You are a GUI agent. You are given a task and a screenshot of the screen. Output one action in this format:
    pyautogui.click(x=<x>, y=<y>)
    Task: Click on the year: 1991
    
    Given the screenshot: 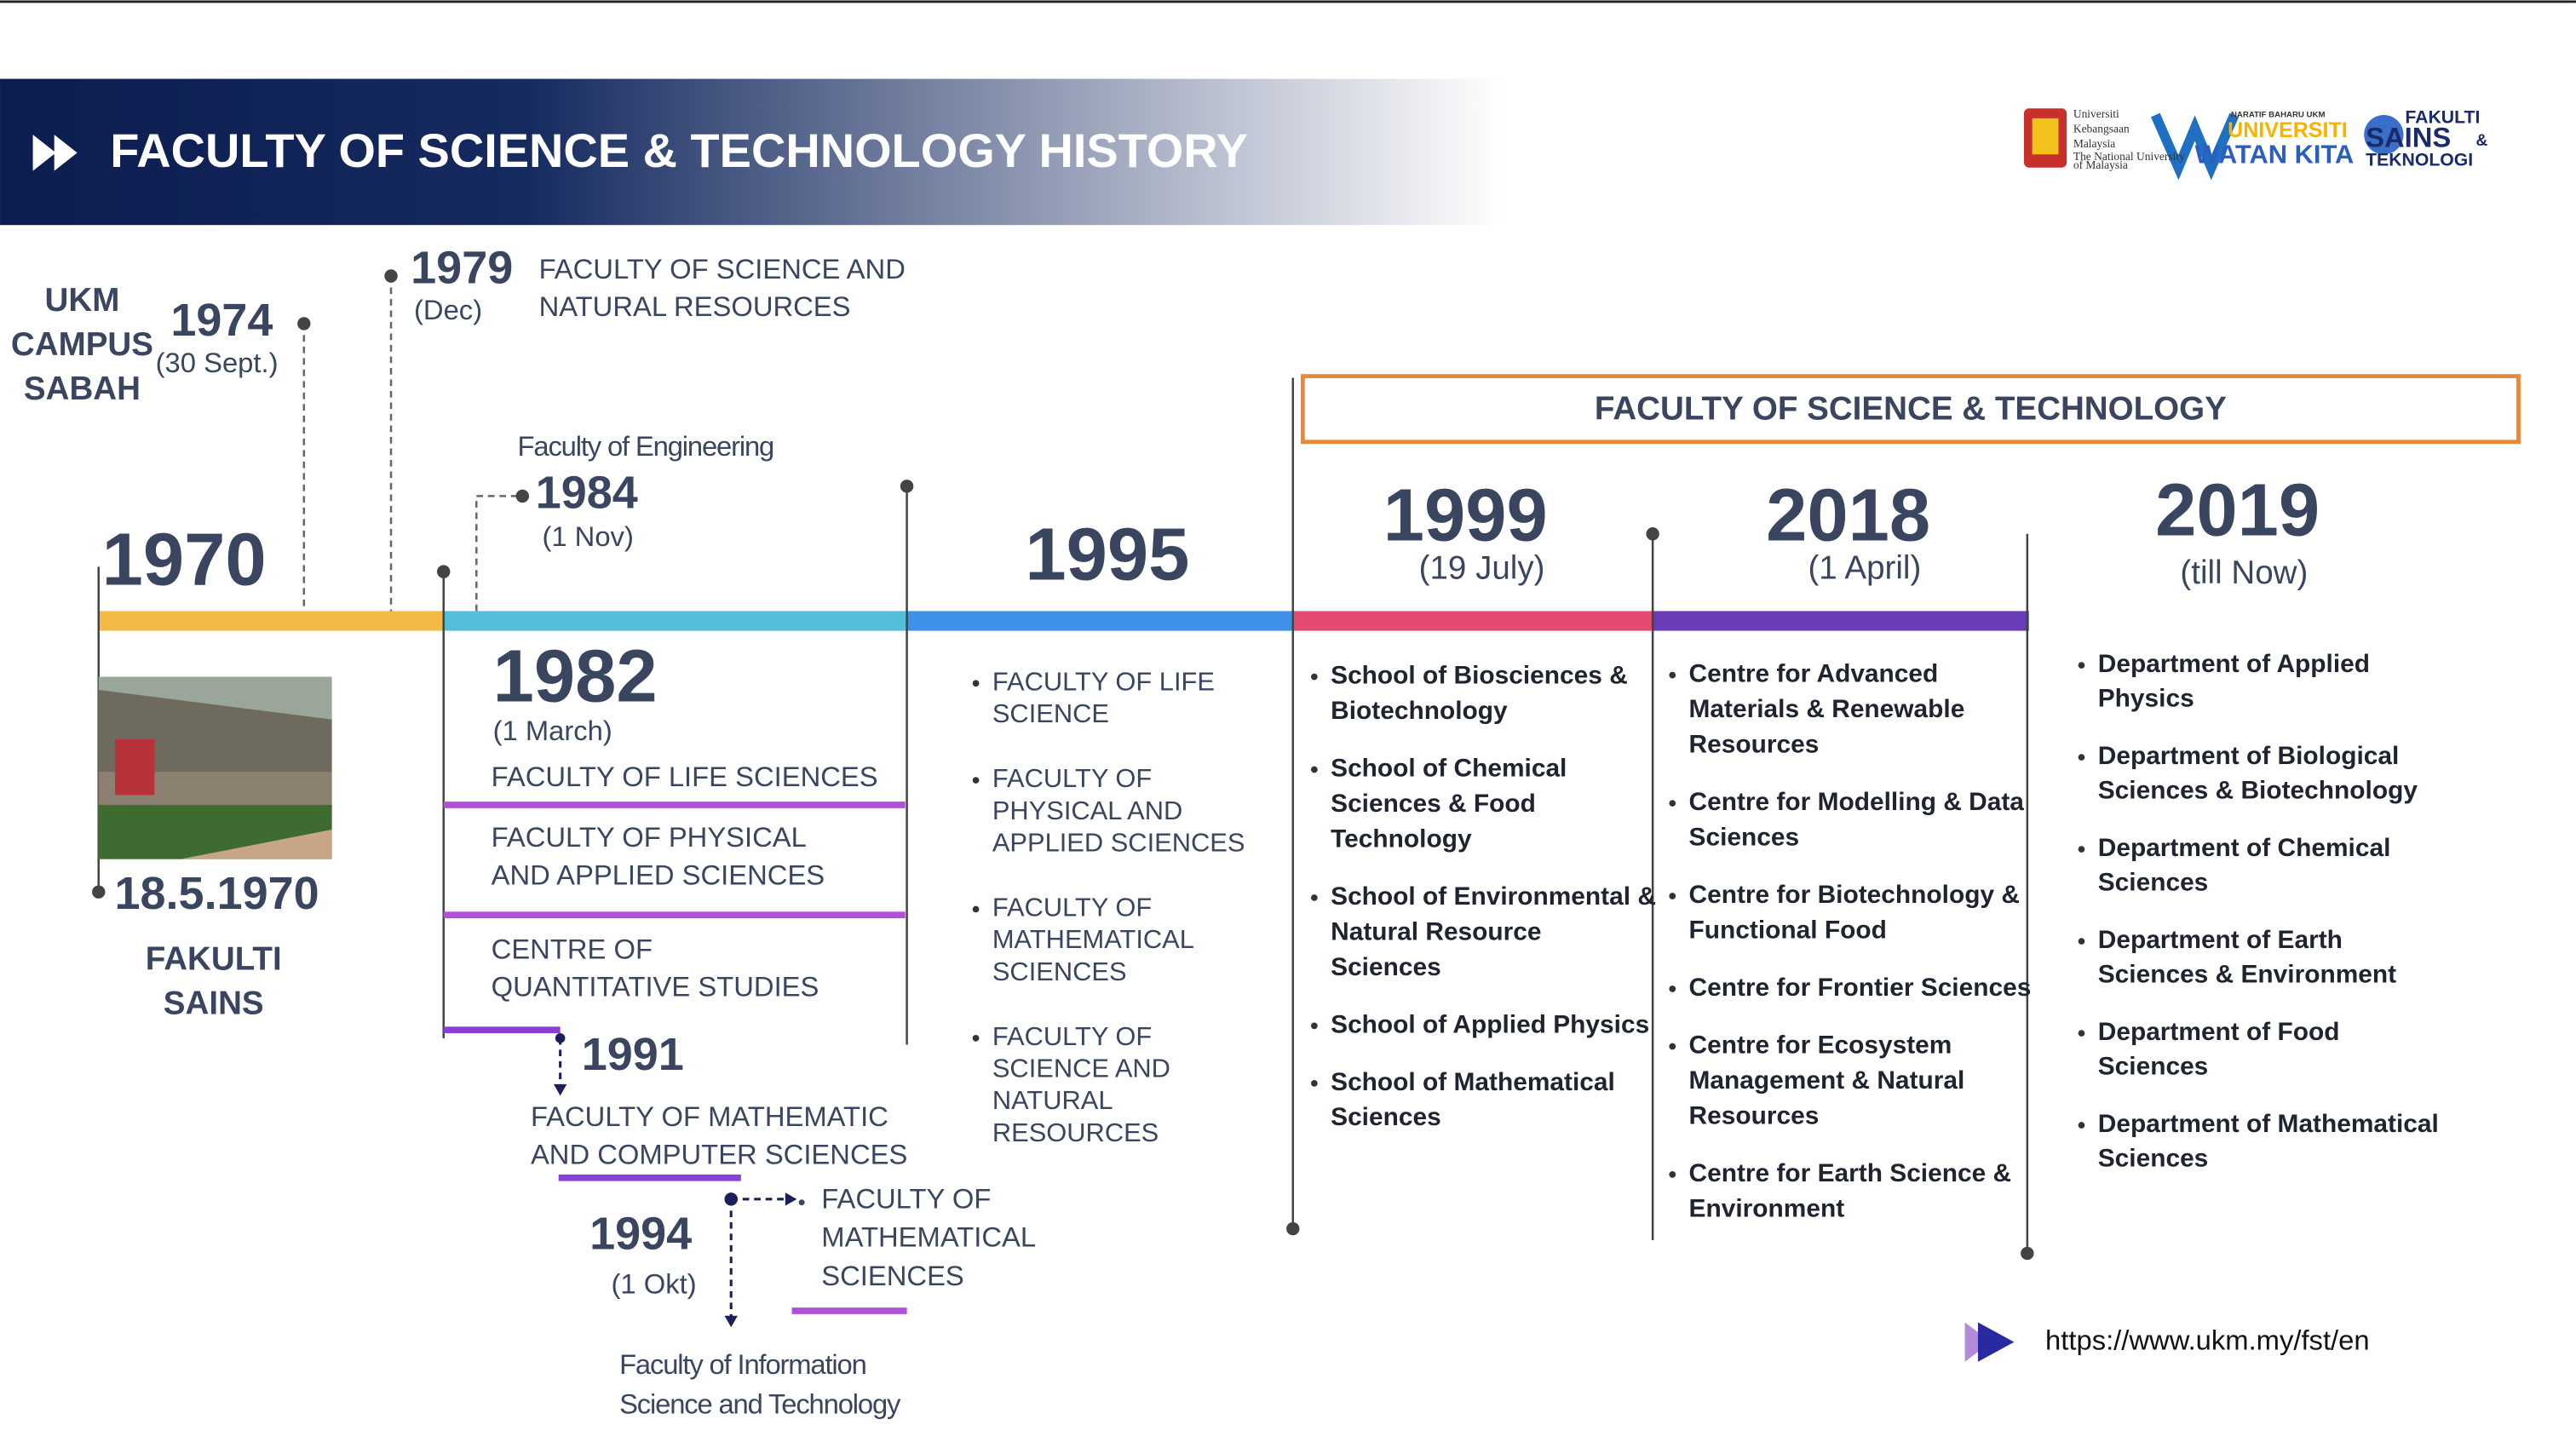 What is the action you would take?
    pyautogui.click(x=633, y=1054)
    